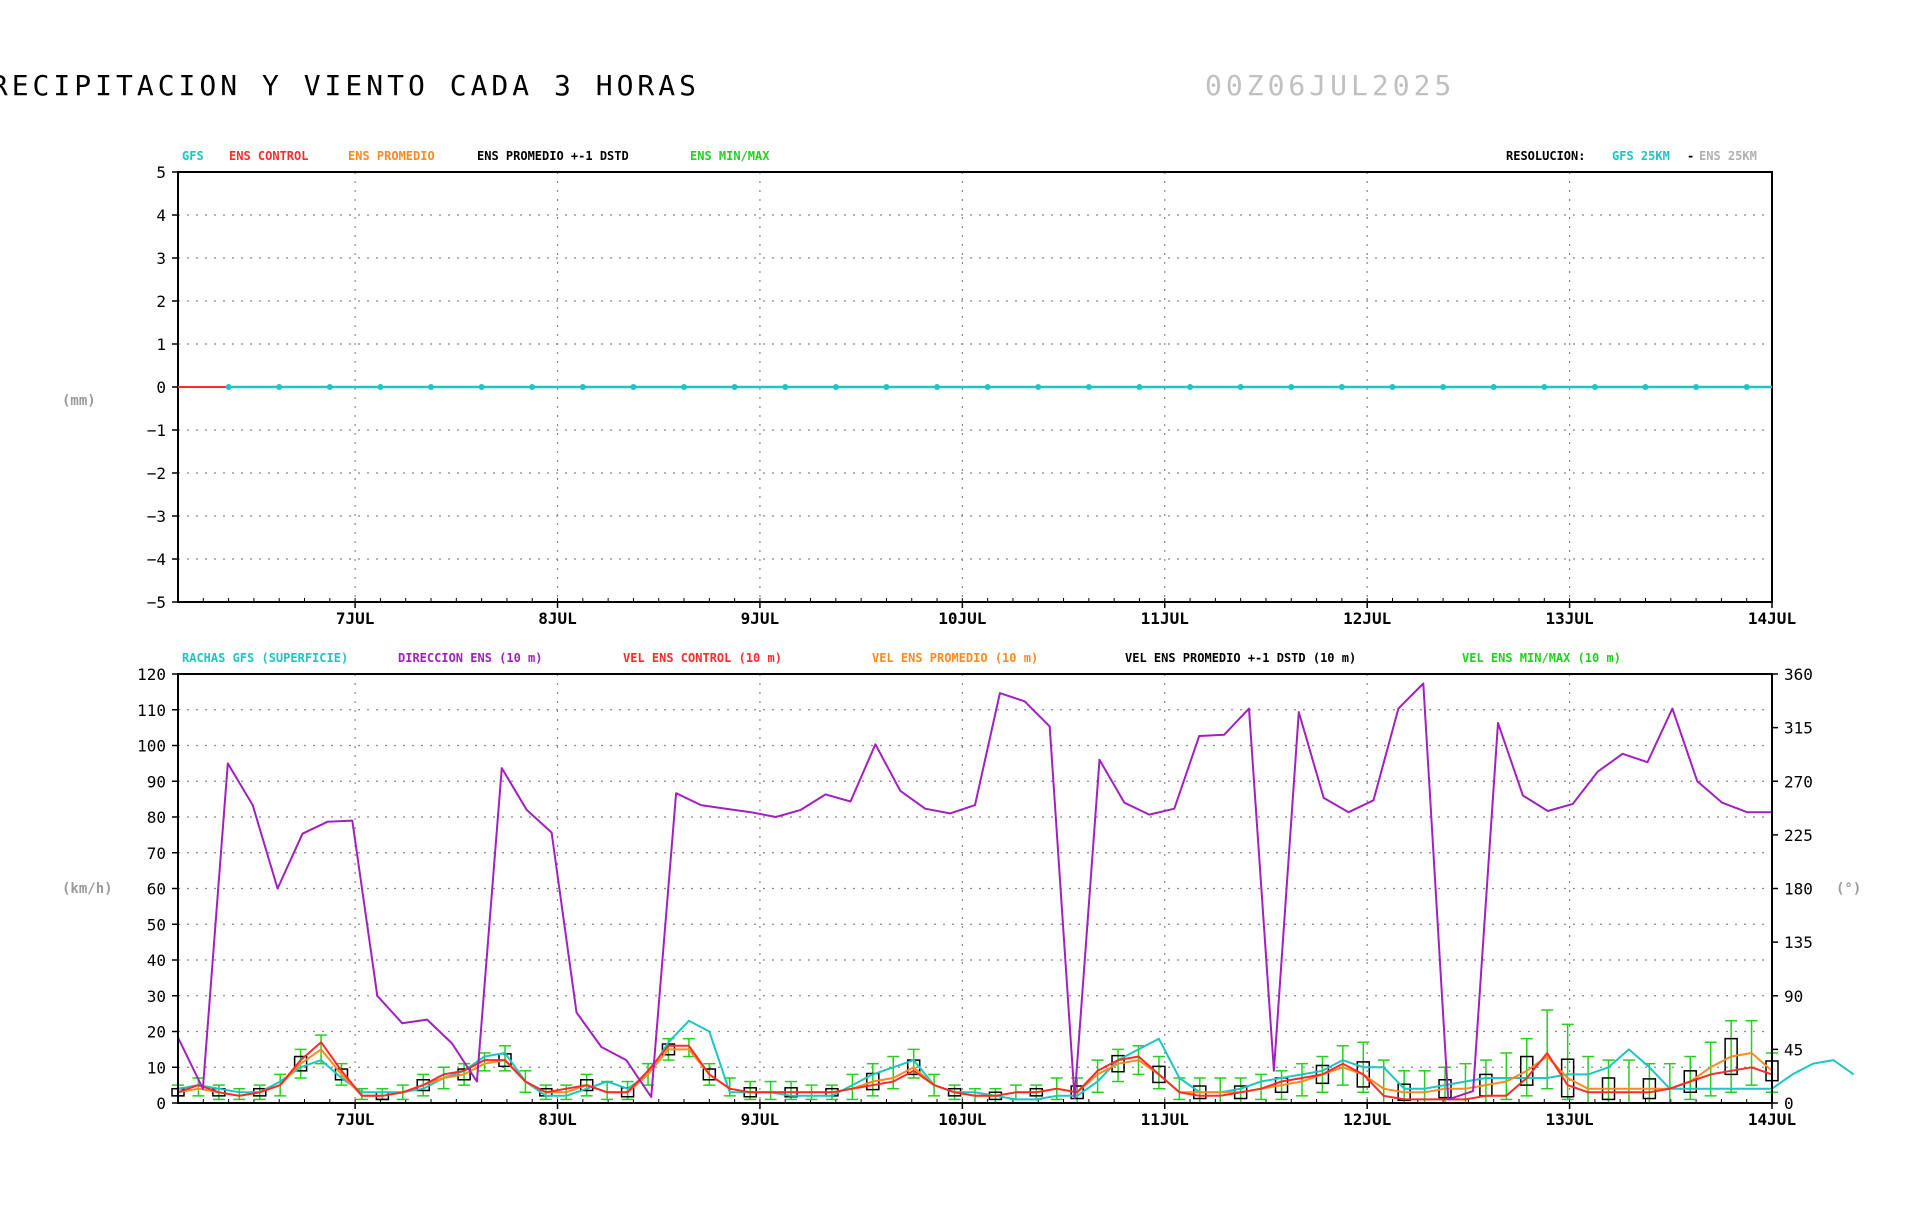 Image resolution: width=1920 pixels, height=1205 pixels. Describe the element at coordinates (161, 301) in the screenshot. I see `precip-ytick-label: 2` at that location.